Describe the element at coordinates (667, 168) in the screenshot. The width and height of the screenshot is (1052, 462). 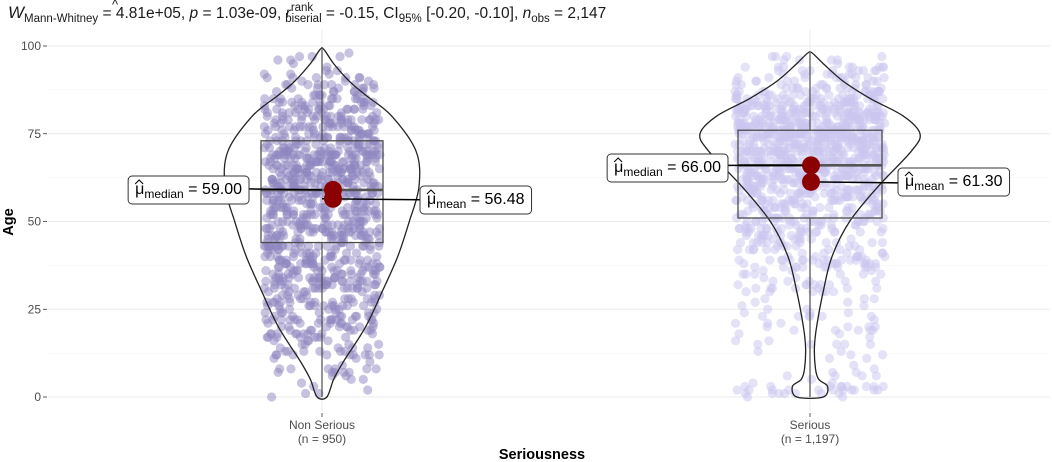
I see `stat-label-box` at that location.